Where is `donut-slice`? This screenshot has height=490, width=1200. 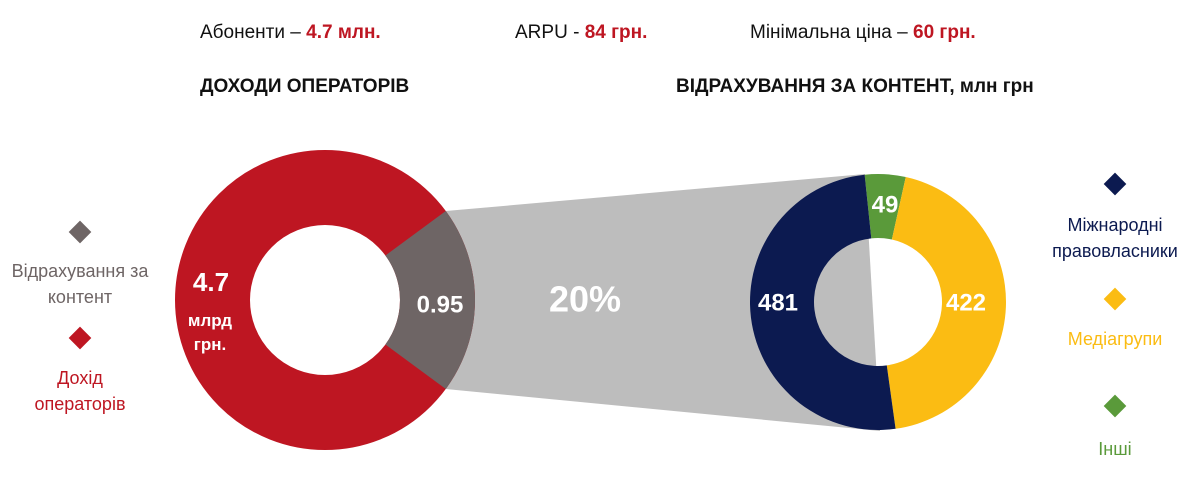
donut-slice is located at coordinates (430, 300).